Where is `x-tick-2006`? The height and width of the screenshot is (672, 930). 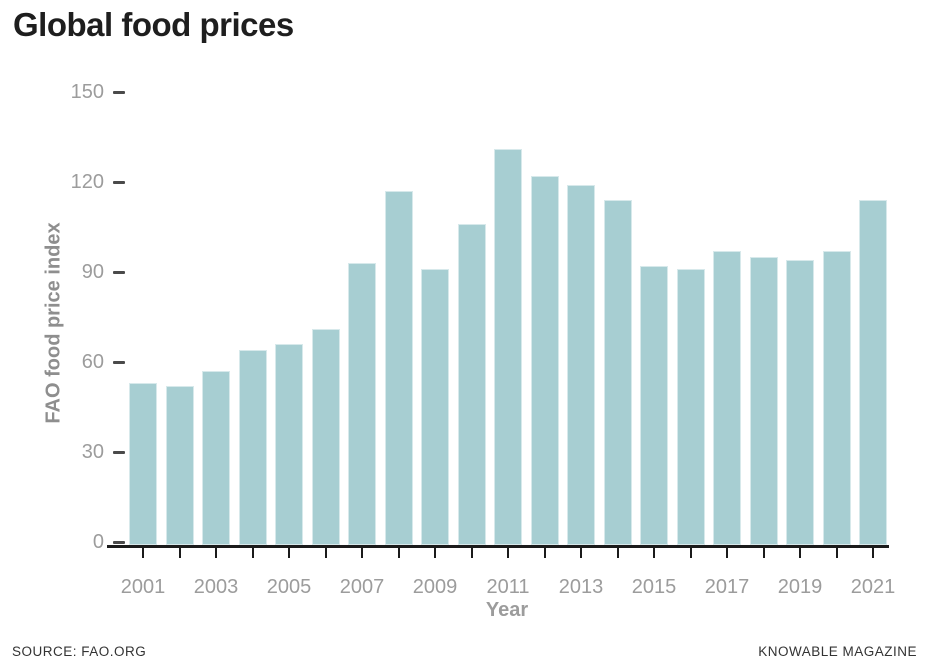
x-tick-2006 is located at coordinates (325, 552).